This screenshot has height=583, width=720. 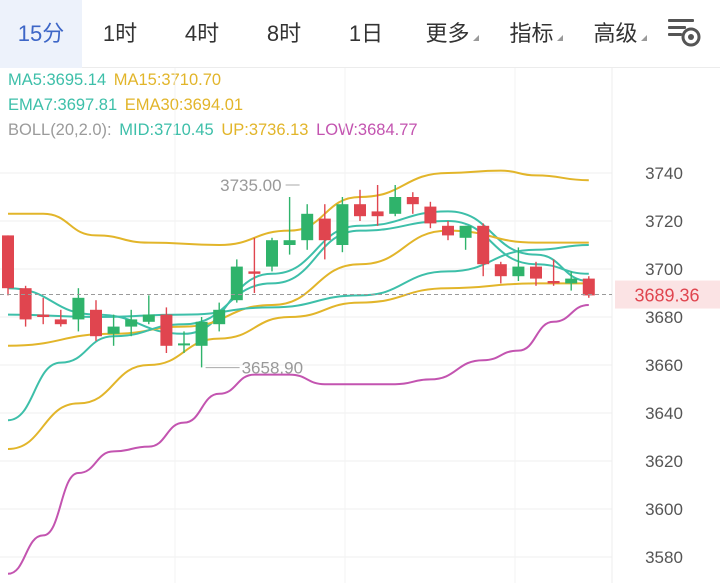 I want to click on indicator-line-boll_up, so click(x=298, y=208).